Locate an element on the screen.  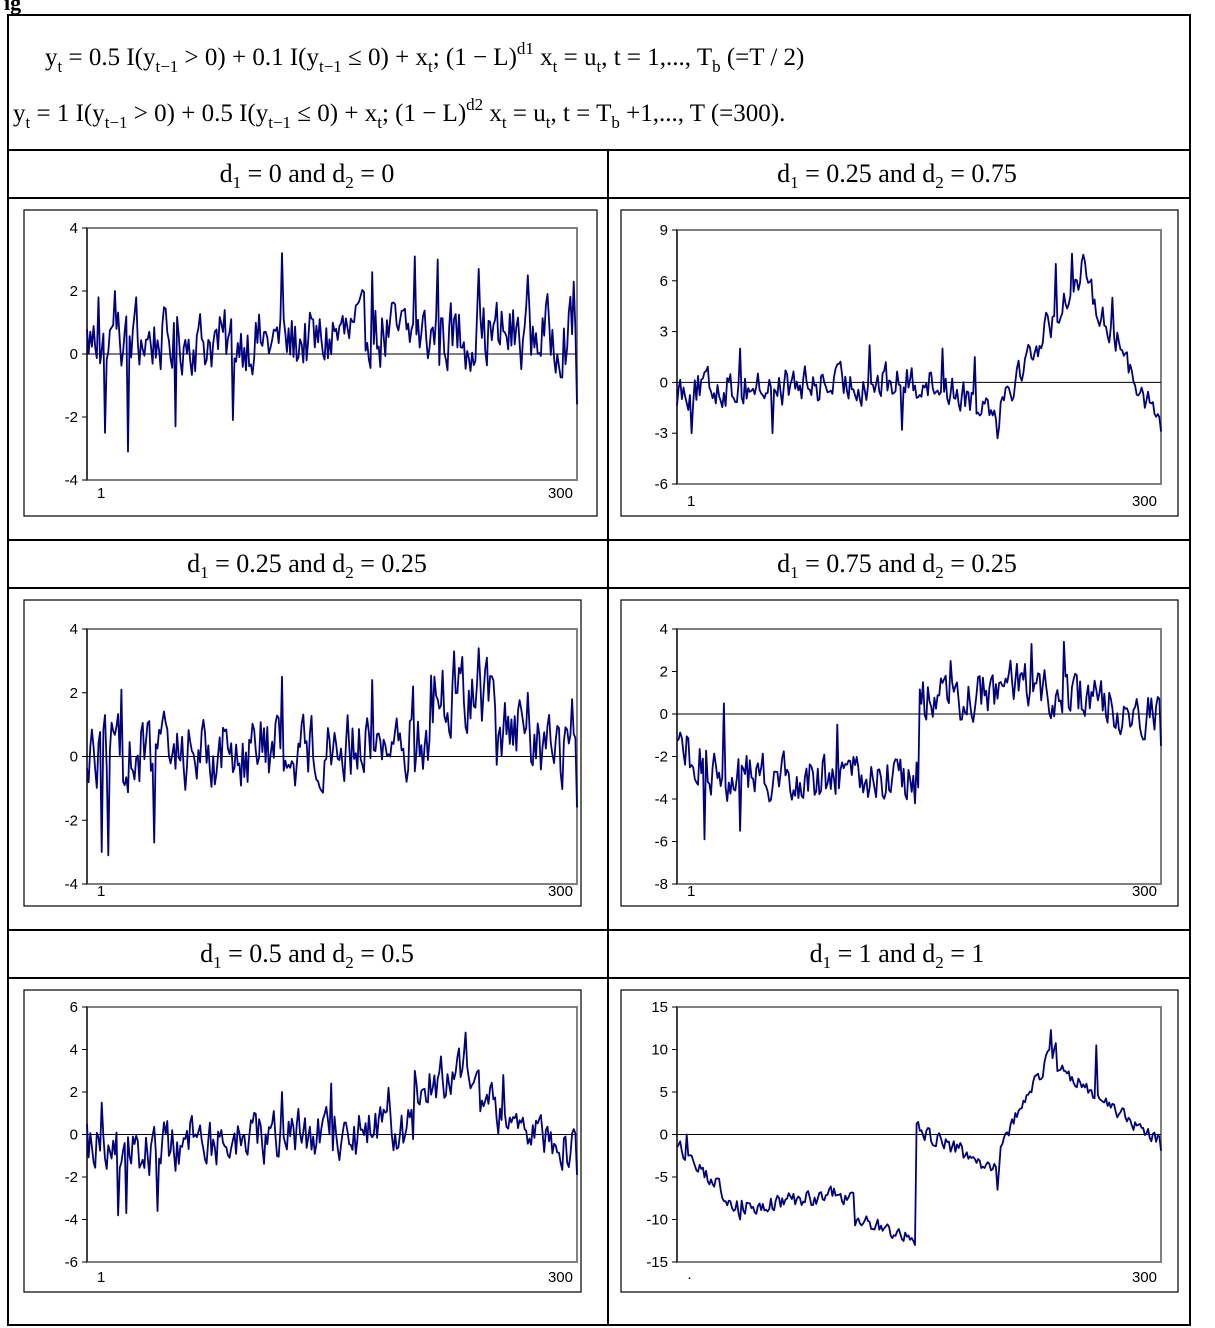
y-tick-label: -3 is located at coordinates (661, 433).